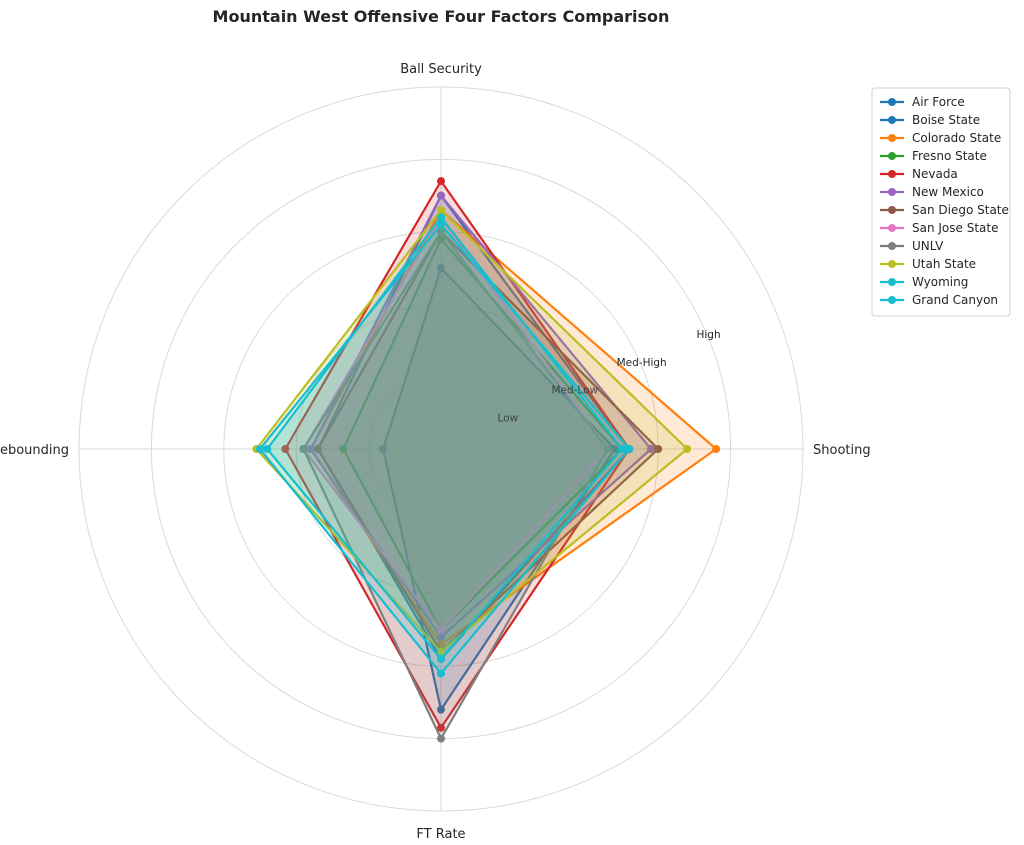  I want to click on legend-label: Wyoming, so click(940, 282).